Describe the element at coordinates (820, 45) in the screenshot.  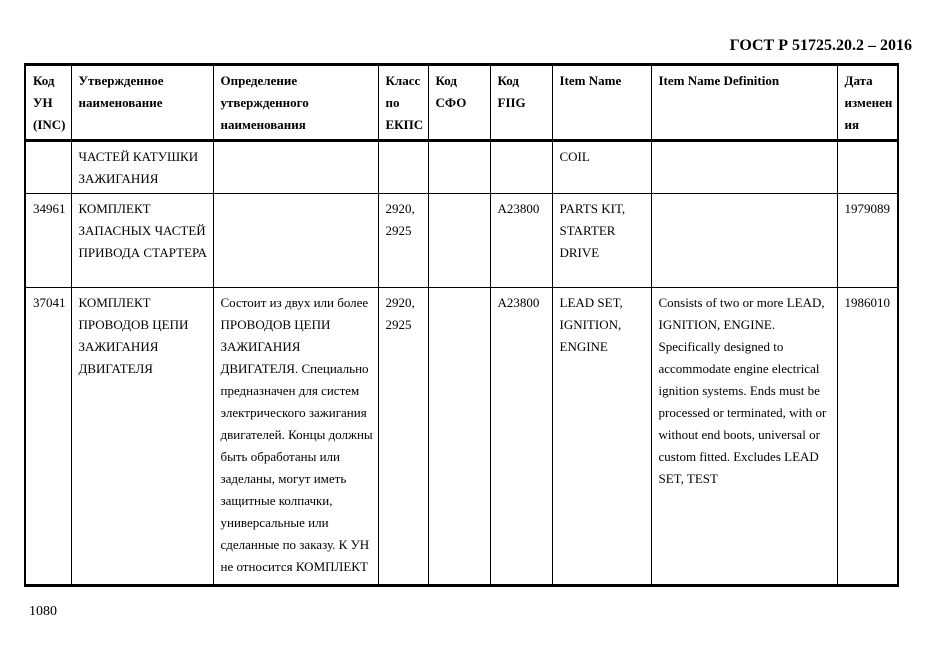
I see `doc-title: ГОСТ Р 51725.20.2 – 2016` at that location.